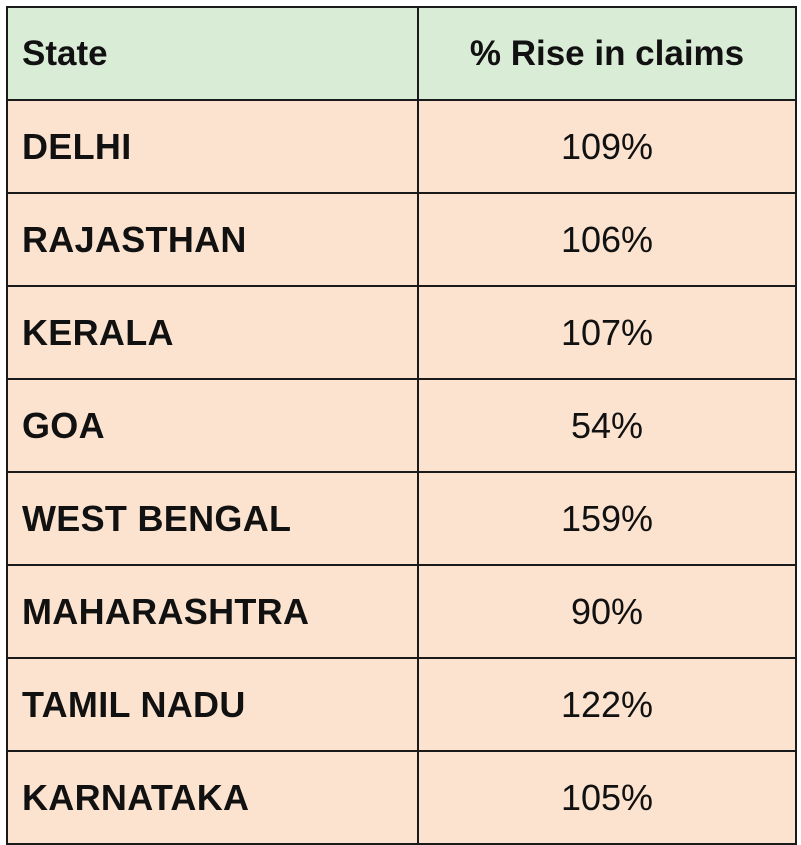  What do you see at coordinates (212, 425) in the screenshot?
I see `state-cell: GOA` at bounding box center [212, 425].